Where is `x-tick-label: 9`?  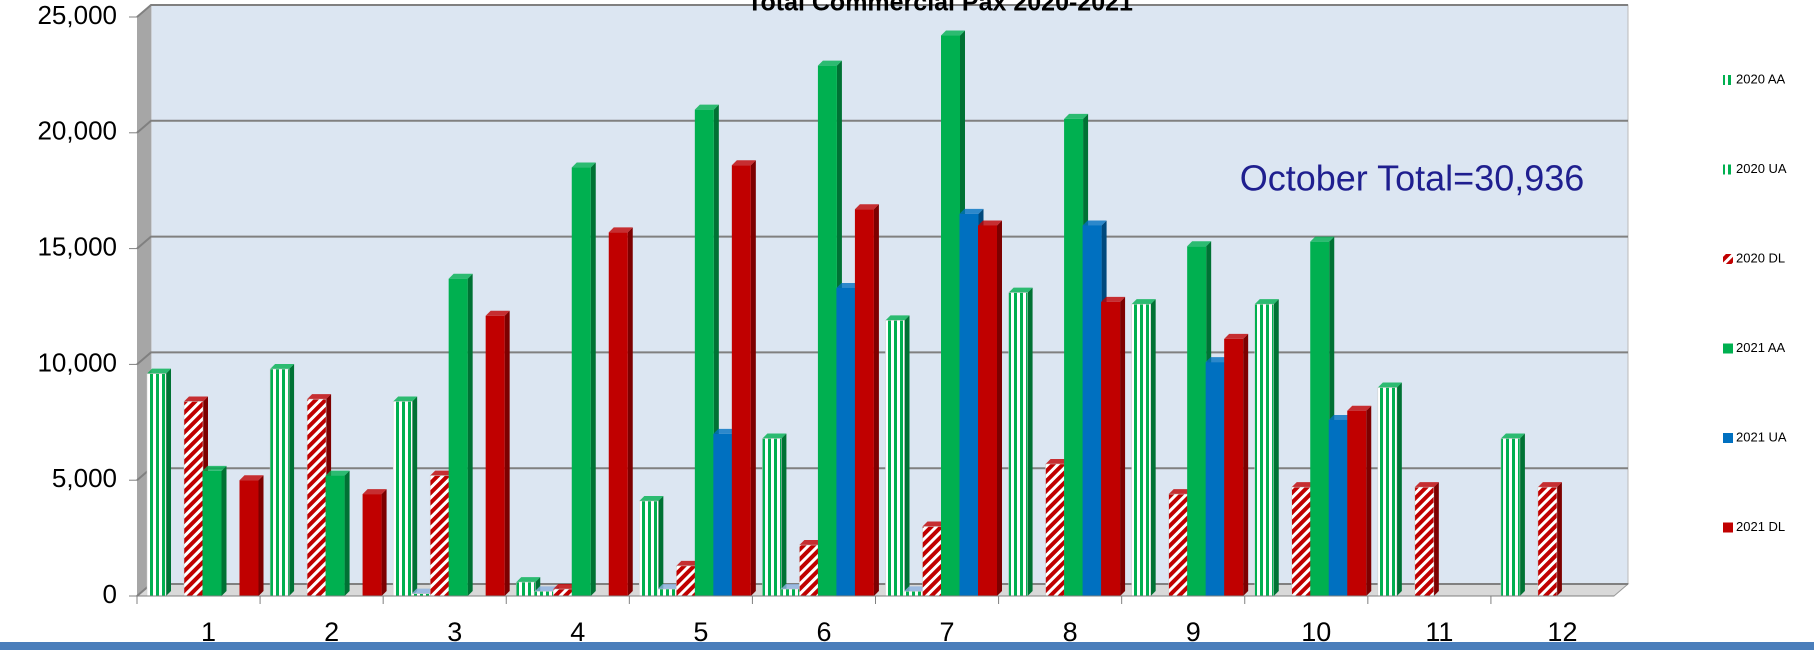
x-tick-label: 9 is located at coordinates (1193, 632).